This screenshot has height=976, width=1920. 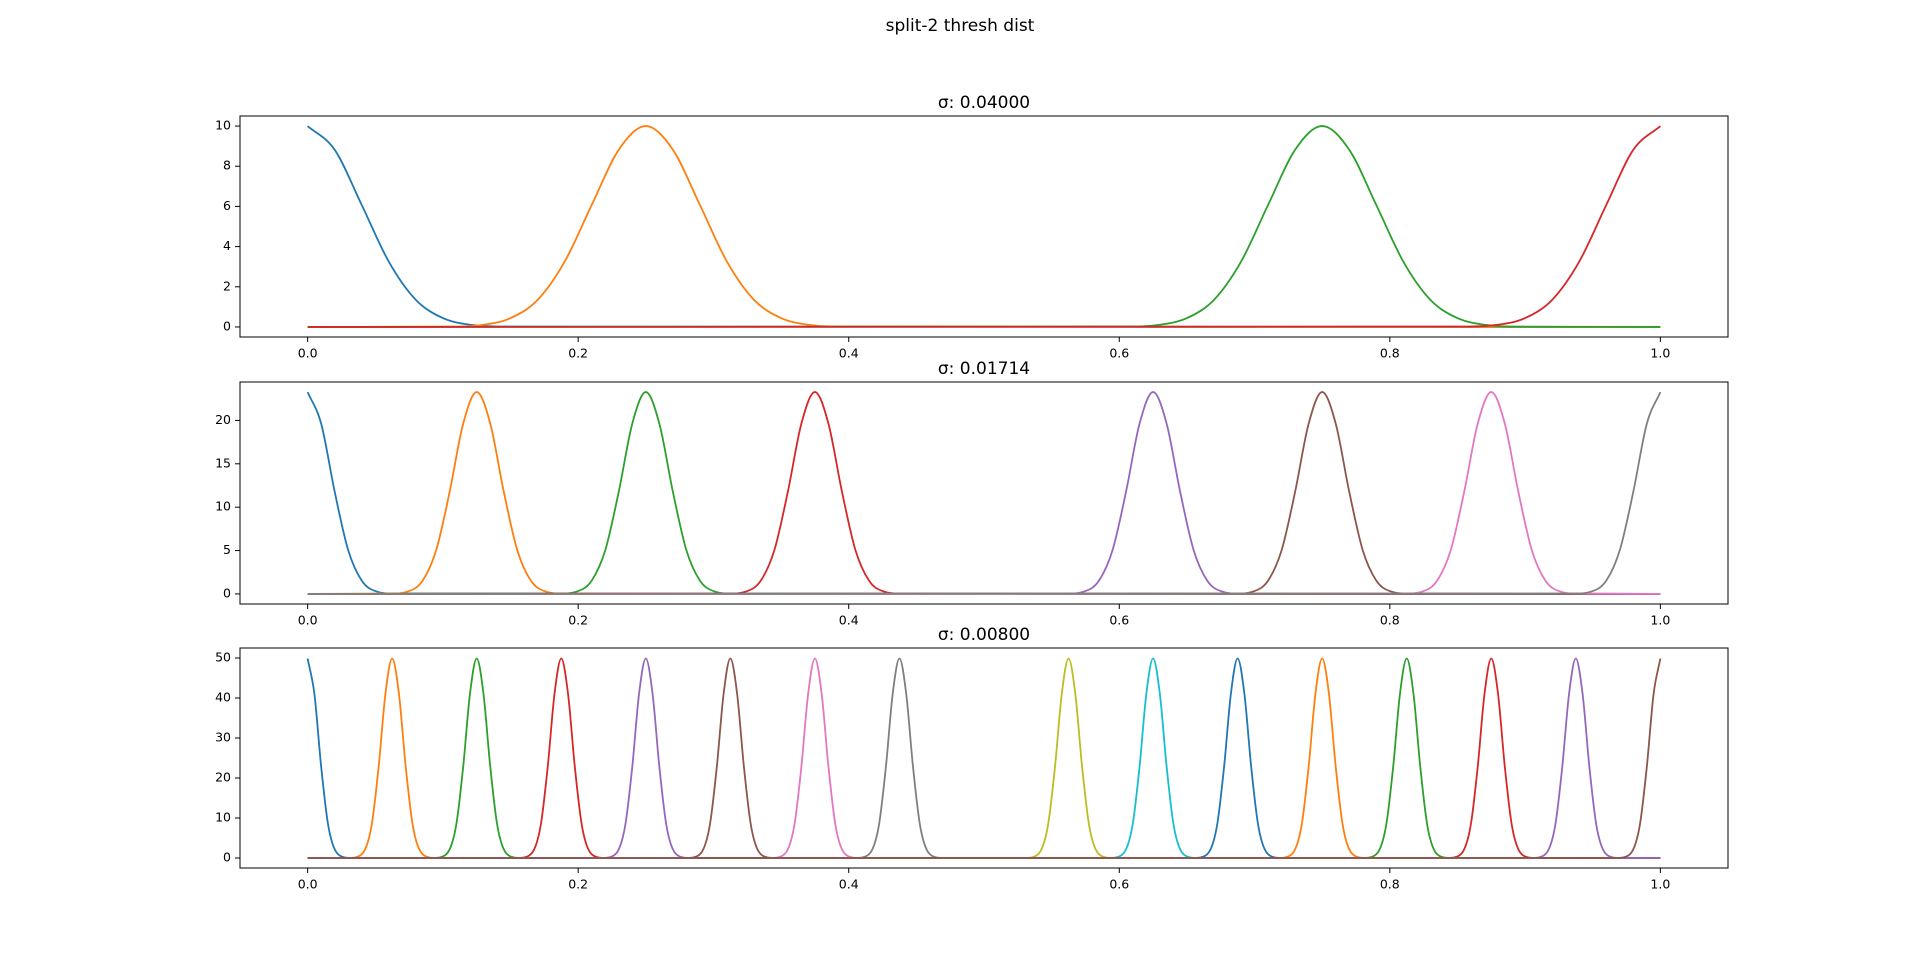 What do you see at coordinates (984, 103) in the screenshot?
I see `subplot-title: σ: 0.04000` at bounding box center [984, 103].